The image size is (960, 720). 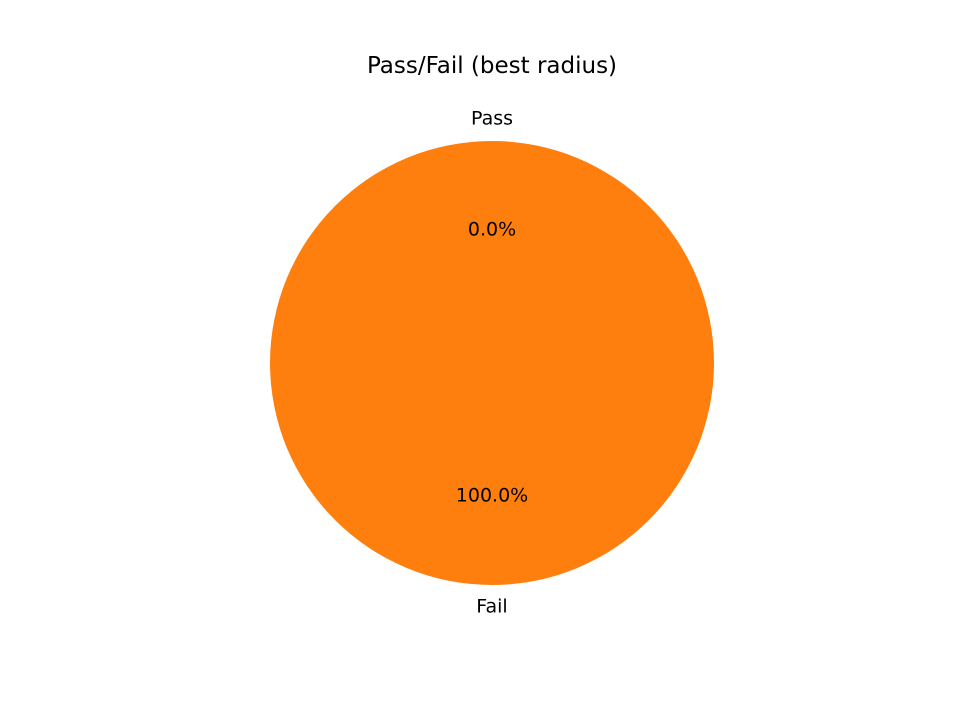 I want to click on pie-slice-fail-label: Fail, so click(x=491, y=607).